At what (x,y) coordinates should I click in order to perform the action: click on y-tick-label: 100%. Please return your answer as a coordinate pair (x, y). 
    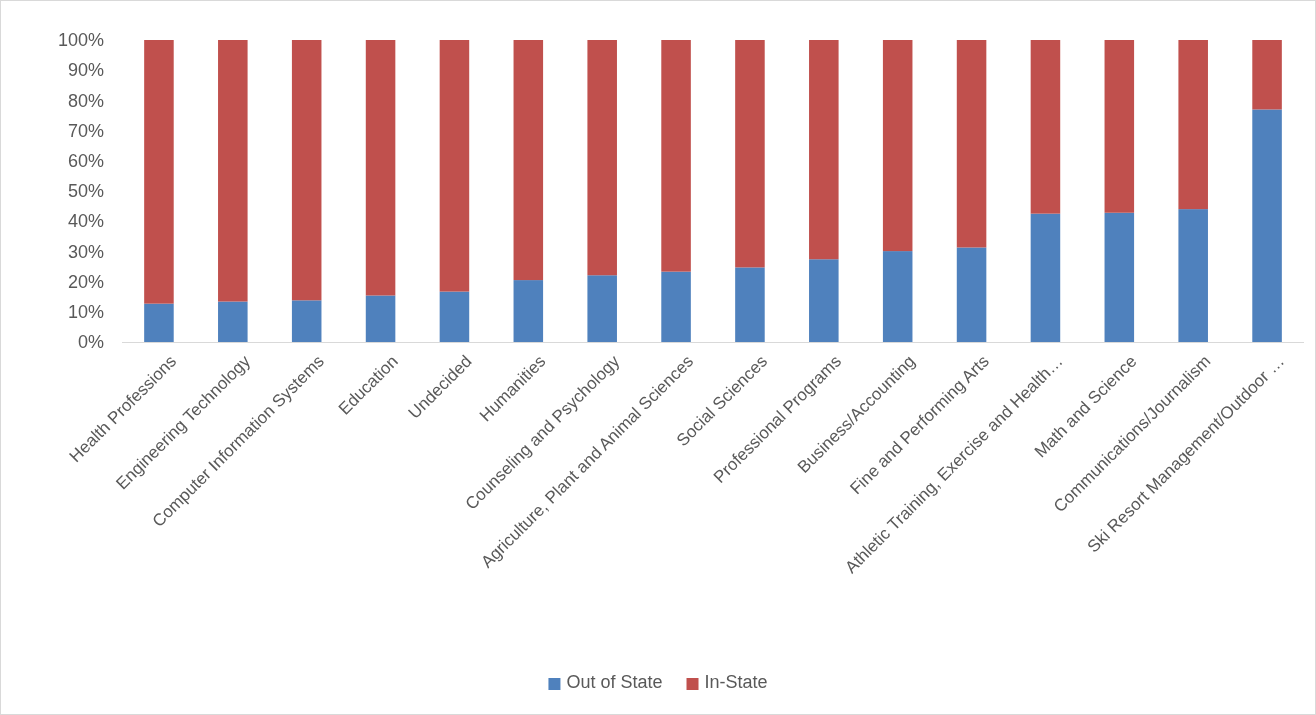
    Looking at the image, I should click on (80, 40).